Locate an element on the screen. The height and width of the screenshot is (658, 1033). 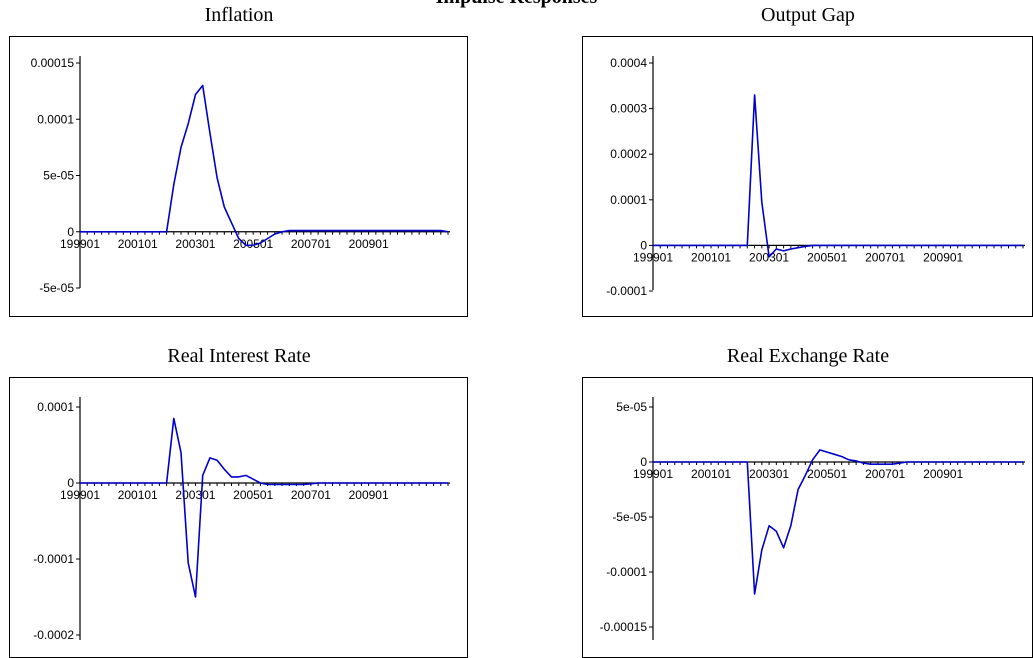
y-tick-label: 0.00015 is located at coordinates (53, 63).